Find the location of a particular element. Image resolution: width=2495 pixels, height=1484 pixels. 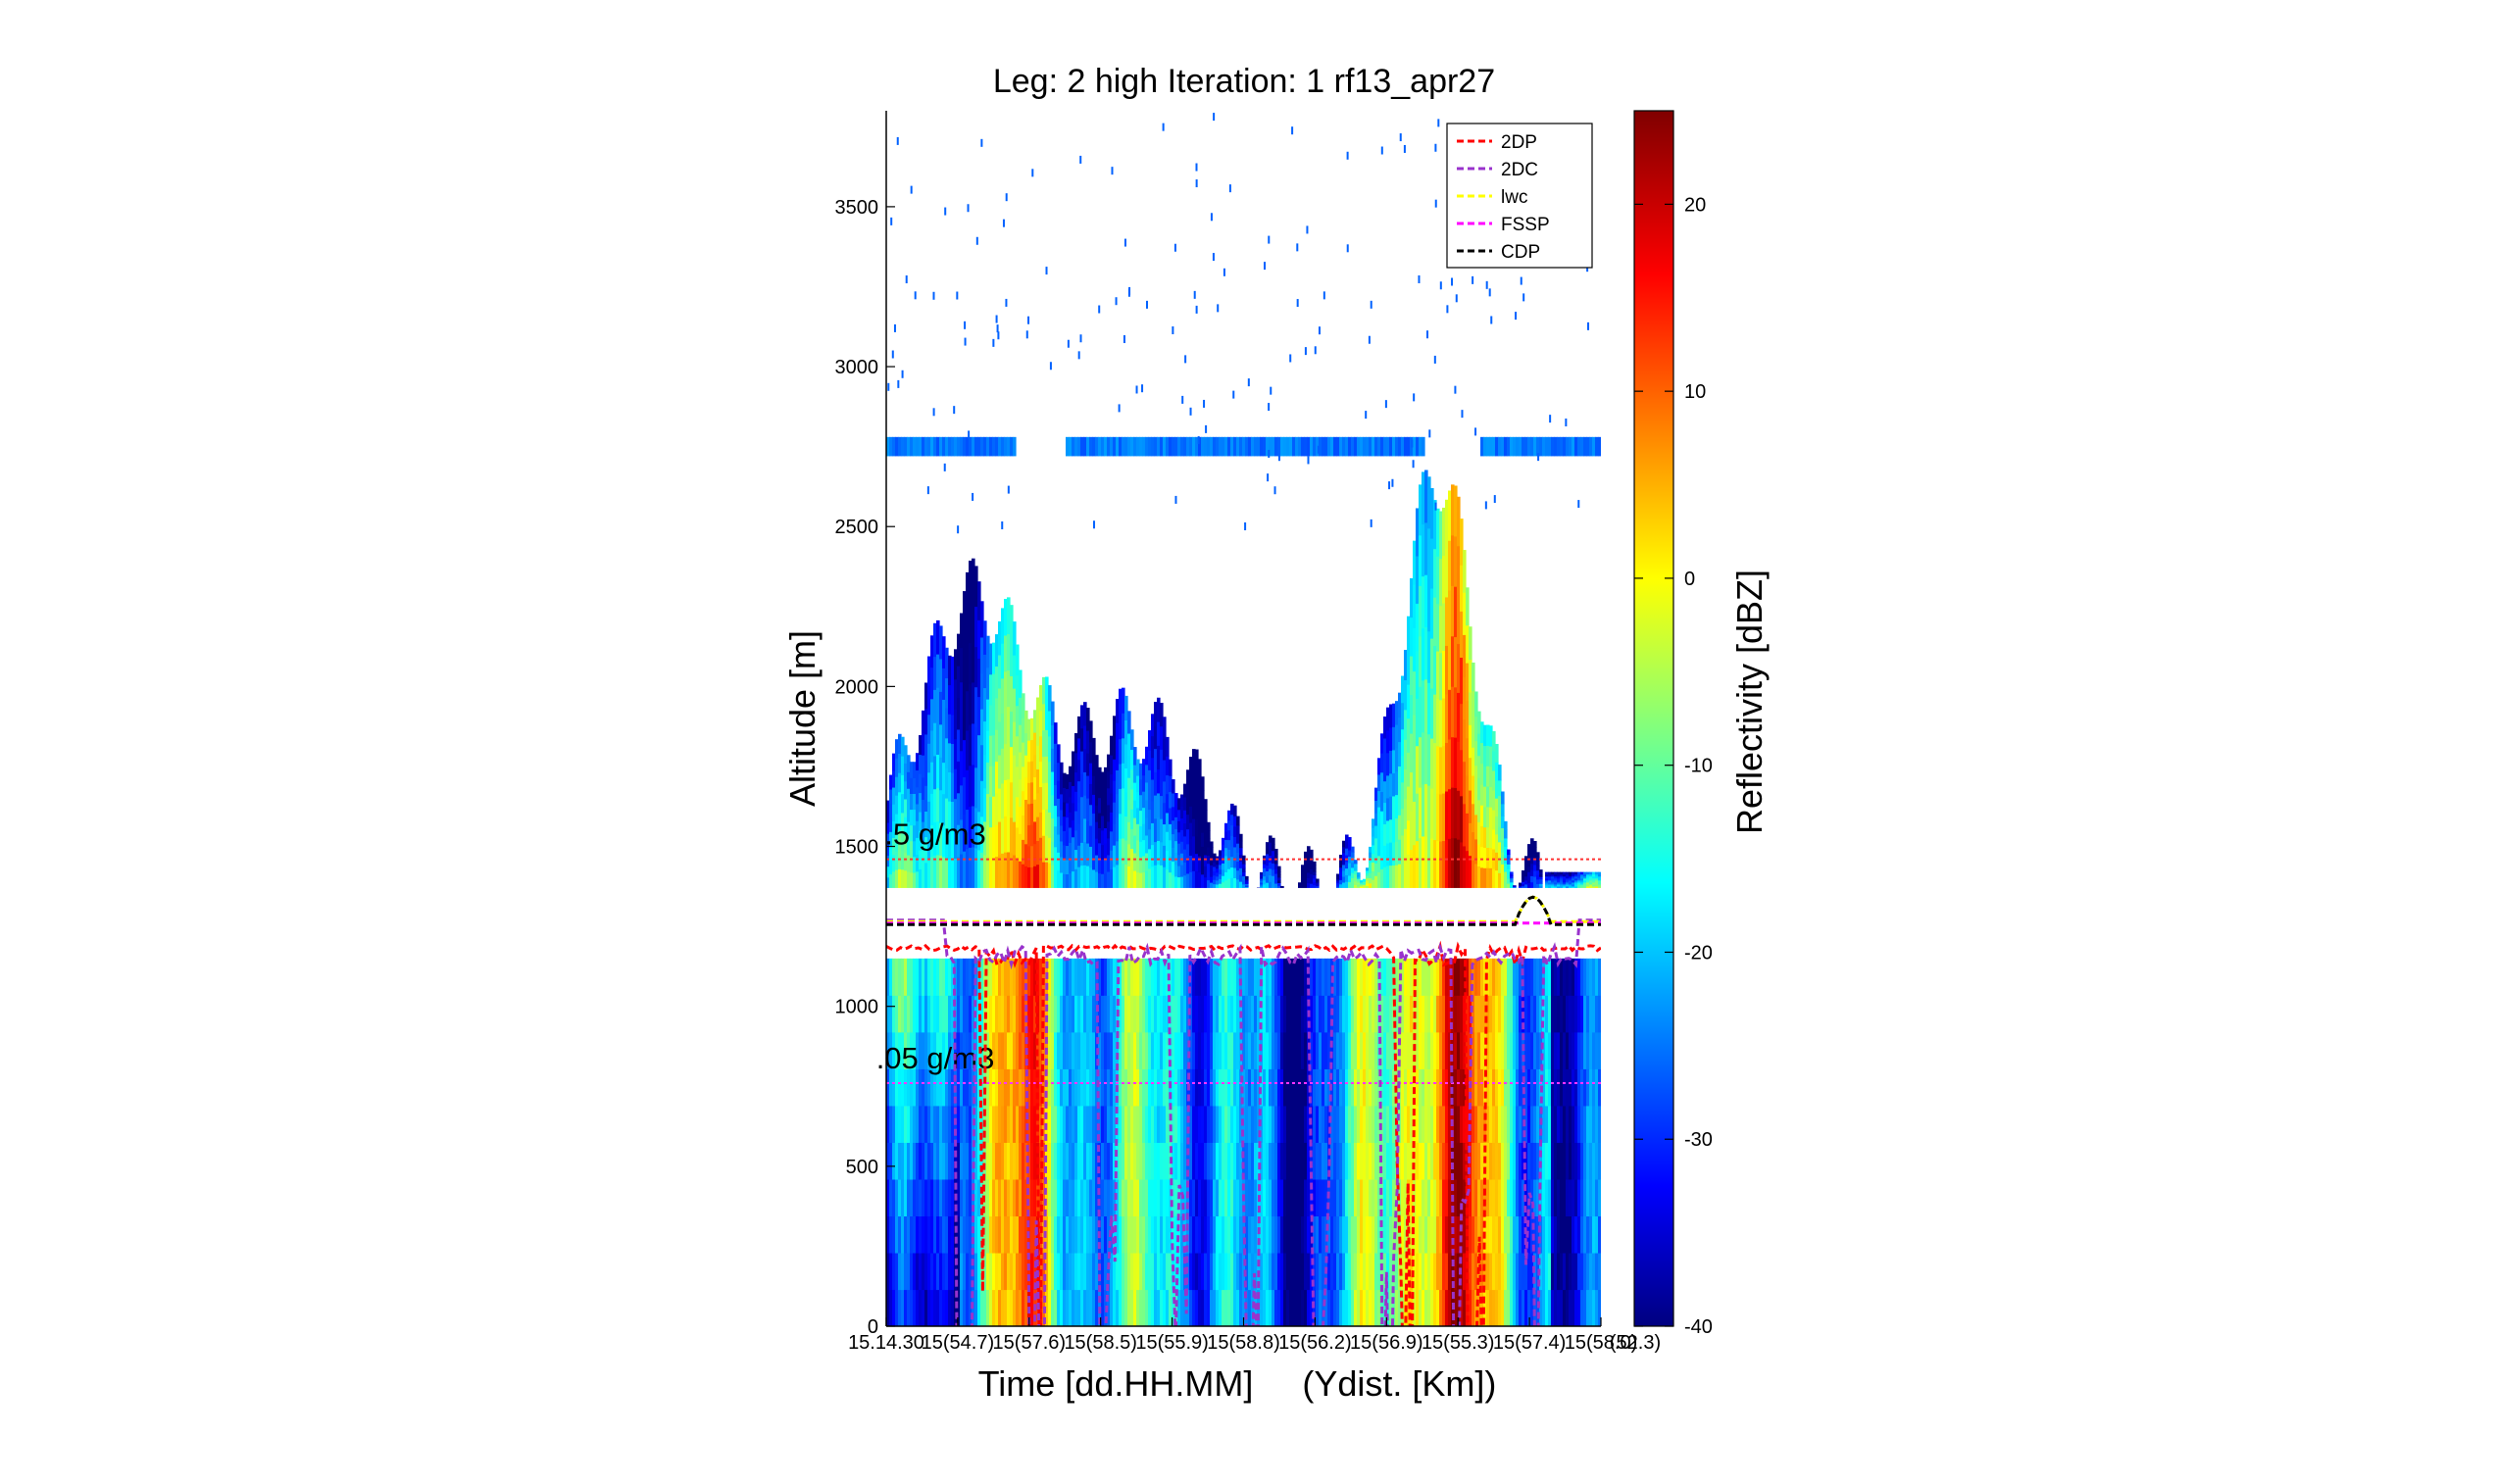

noise-speck is located at coordinates (1197, 183).